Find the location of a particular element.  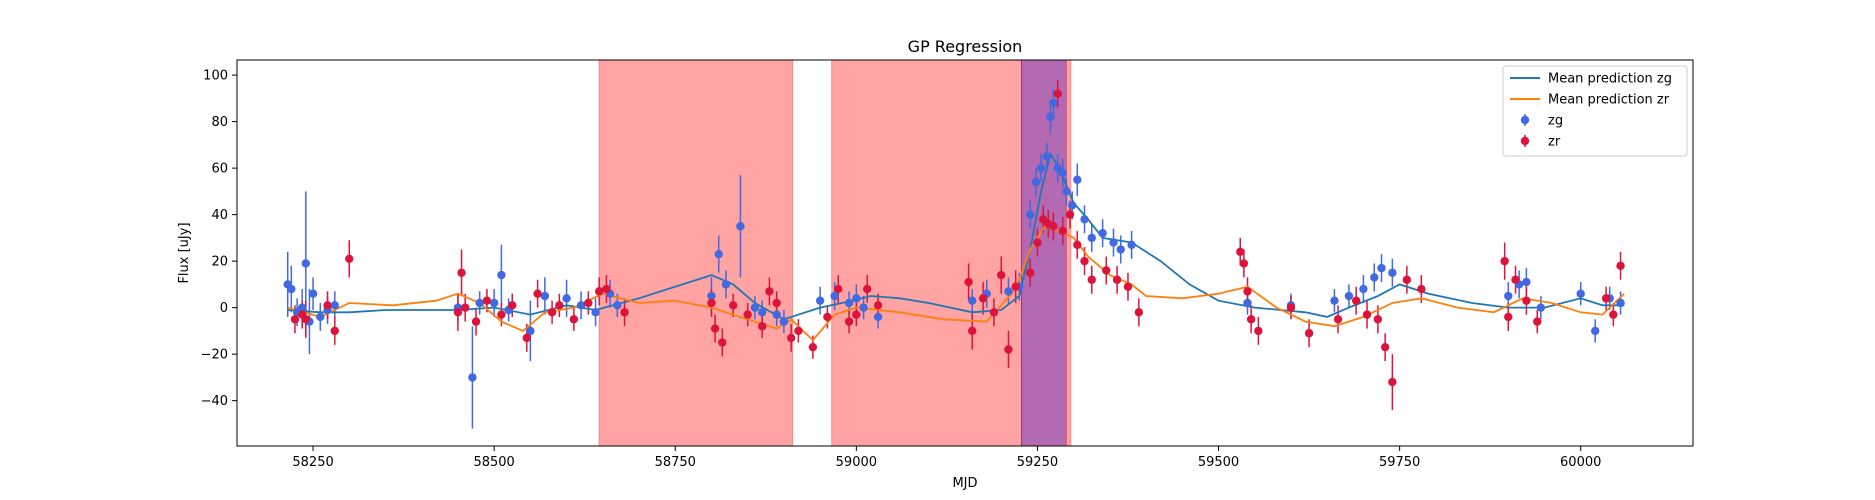

y-tick-label-4: 40 is located at coordinates (219, 215).